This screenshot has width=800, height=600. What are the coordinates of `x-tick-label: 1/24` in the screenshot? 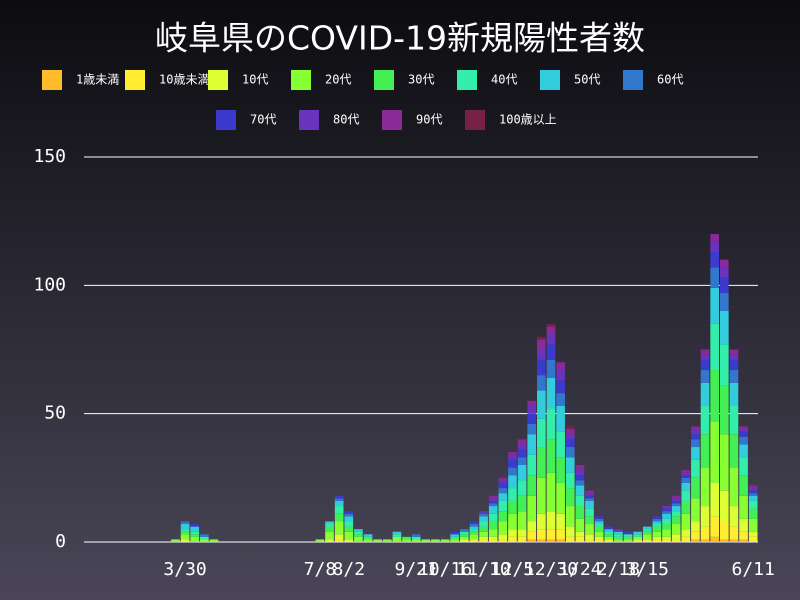 It's located at (579, 569).